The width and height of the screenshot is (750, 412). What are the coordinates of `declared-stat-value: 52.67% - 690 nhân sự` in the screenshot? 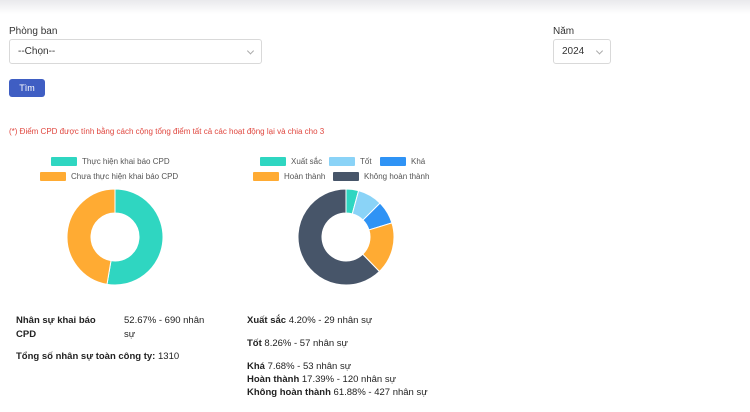 It's located at (164, 327).